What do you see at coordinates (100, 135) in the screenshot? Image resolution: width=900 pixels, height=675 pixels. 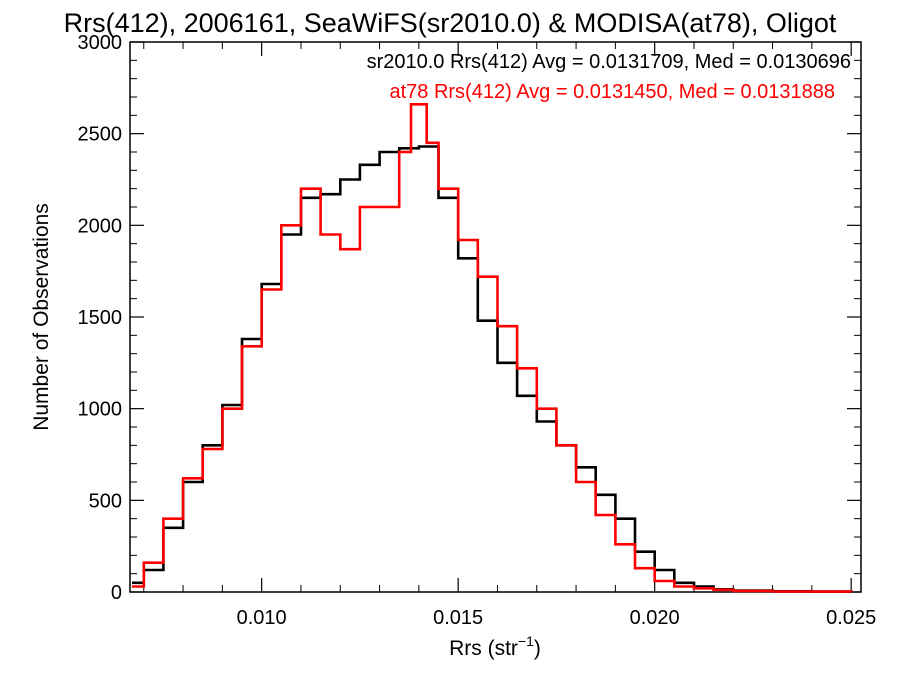 I see `y-tick-label: 2500` at bounding box center [100, 135].